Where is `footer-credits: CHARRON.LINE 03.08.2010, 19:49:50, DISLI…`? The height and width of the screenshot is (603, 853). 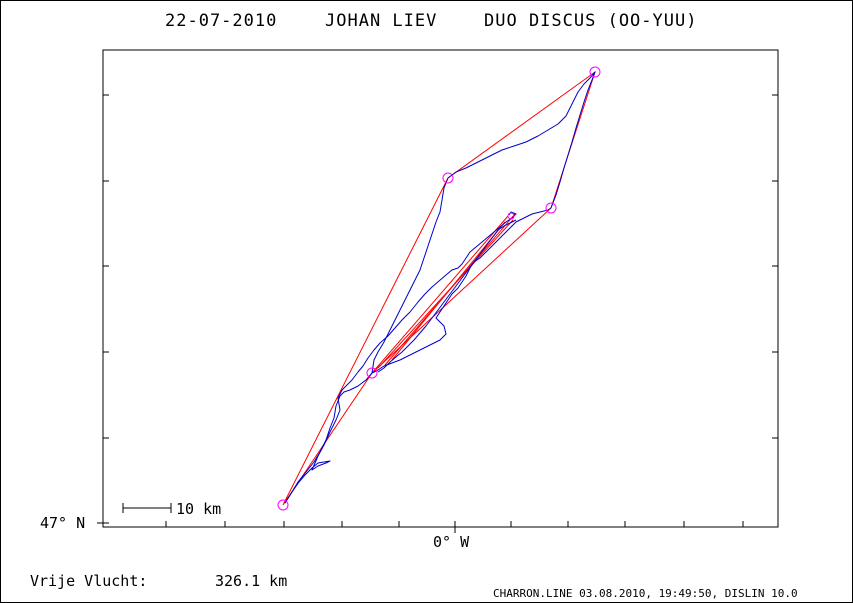
footer-credits: CHARRON.LINE 03.08.2010, 19:49:50, DISLI… is located at coordinates (645, 593).